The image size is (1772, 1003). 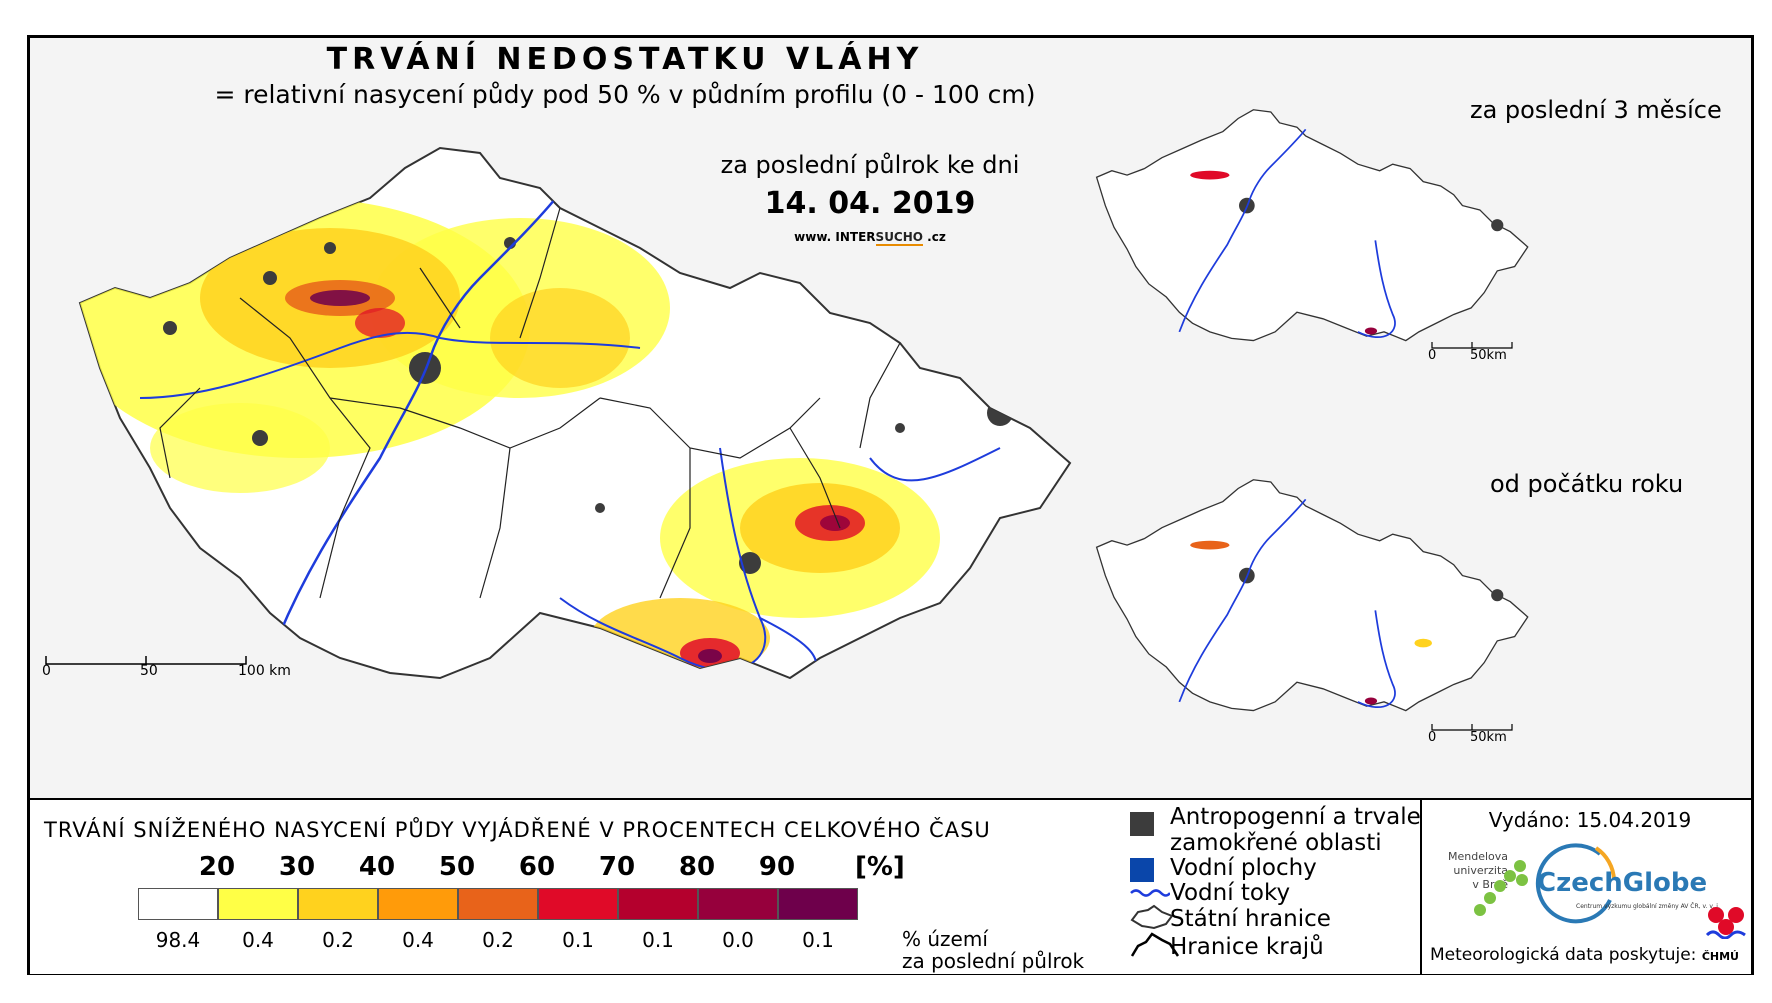 What do you see at coordinates (264, 671) in the screenshot?
I see `main-scale-100: 100 km` at bounding box center [264, 671].